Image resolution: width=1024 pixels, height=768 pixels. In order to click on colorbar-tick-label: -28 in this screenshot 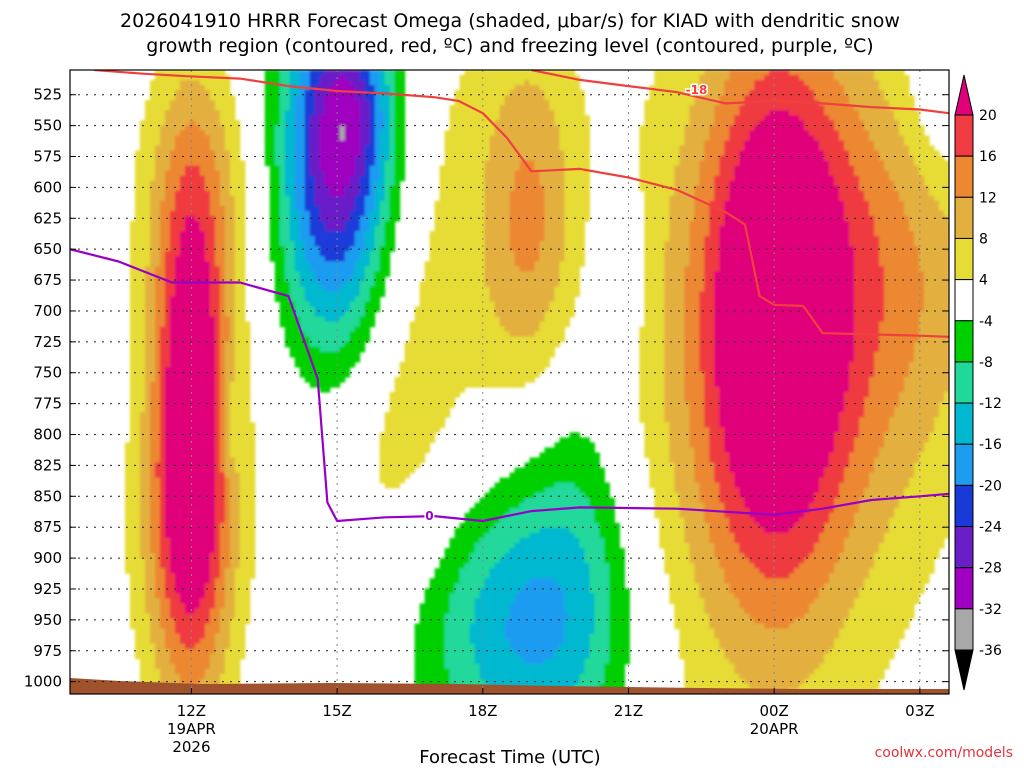, I will do `click(990, 569)`.